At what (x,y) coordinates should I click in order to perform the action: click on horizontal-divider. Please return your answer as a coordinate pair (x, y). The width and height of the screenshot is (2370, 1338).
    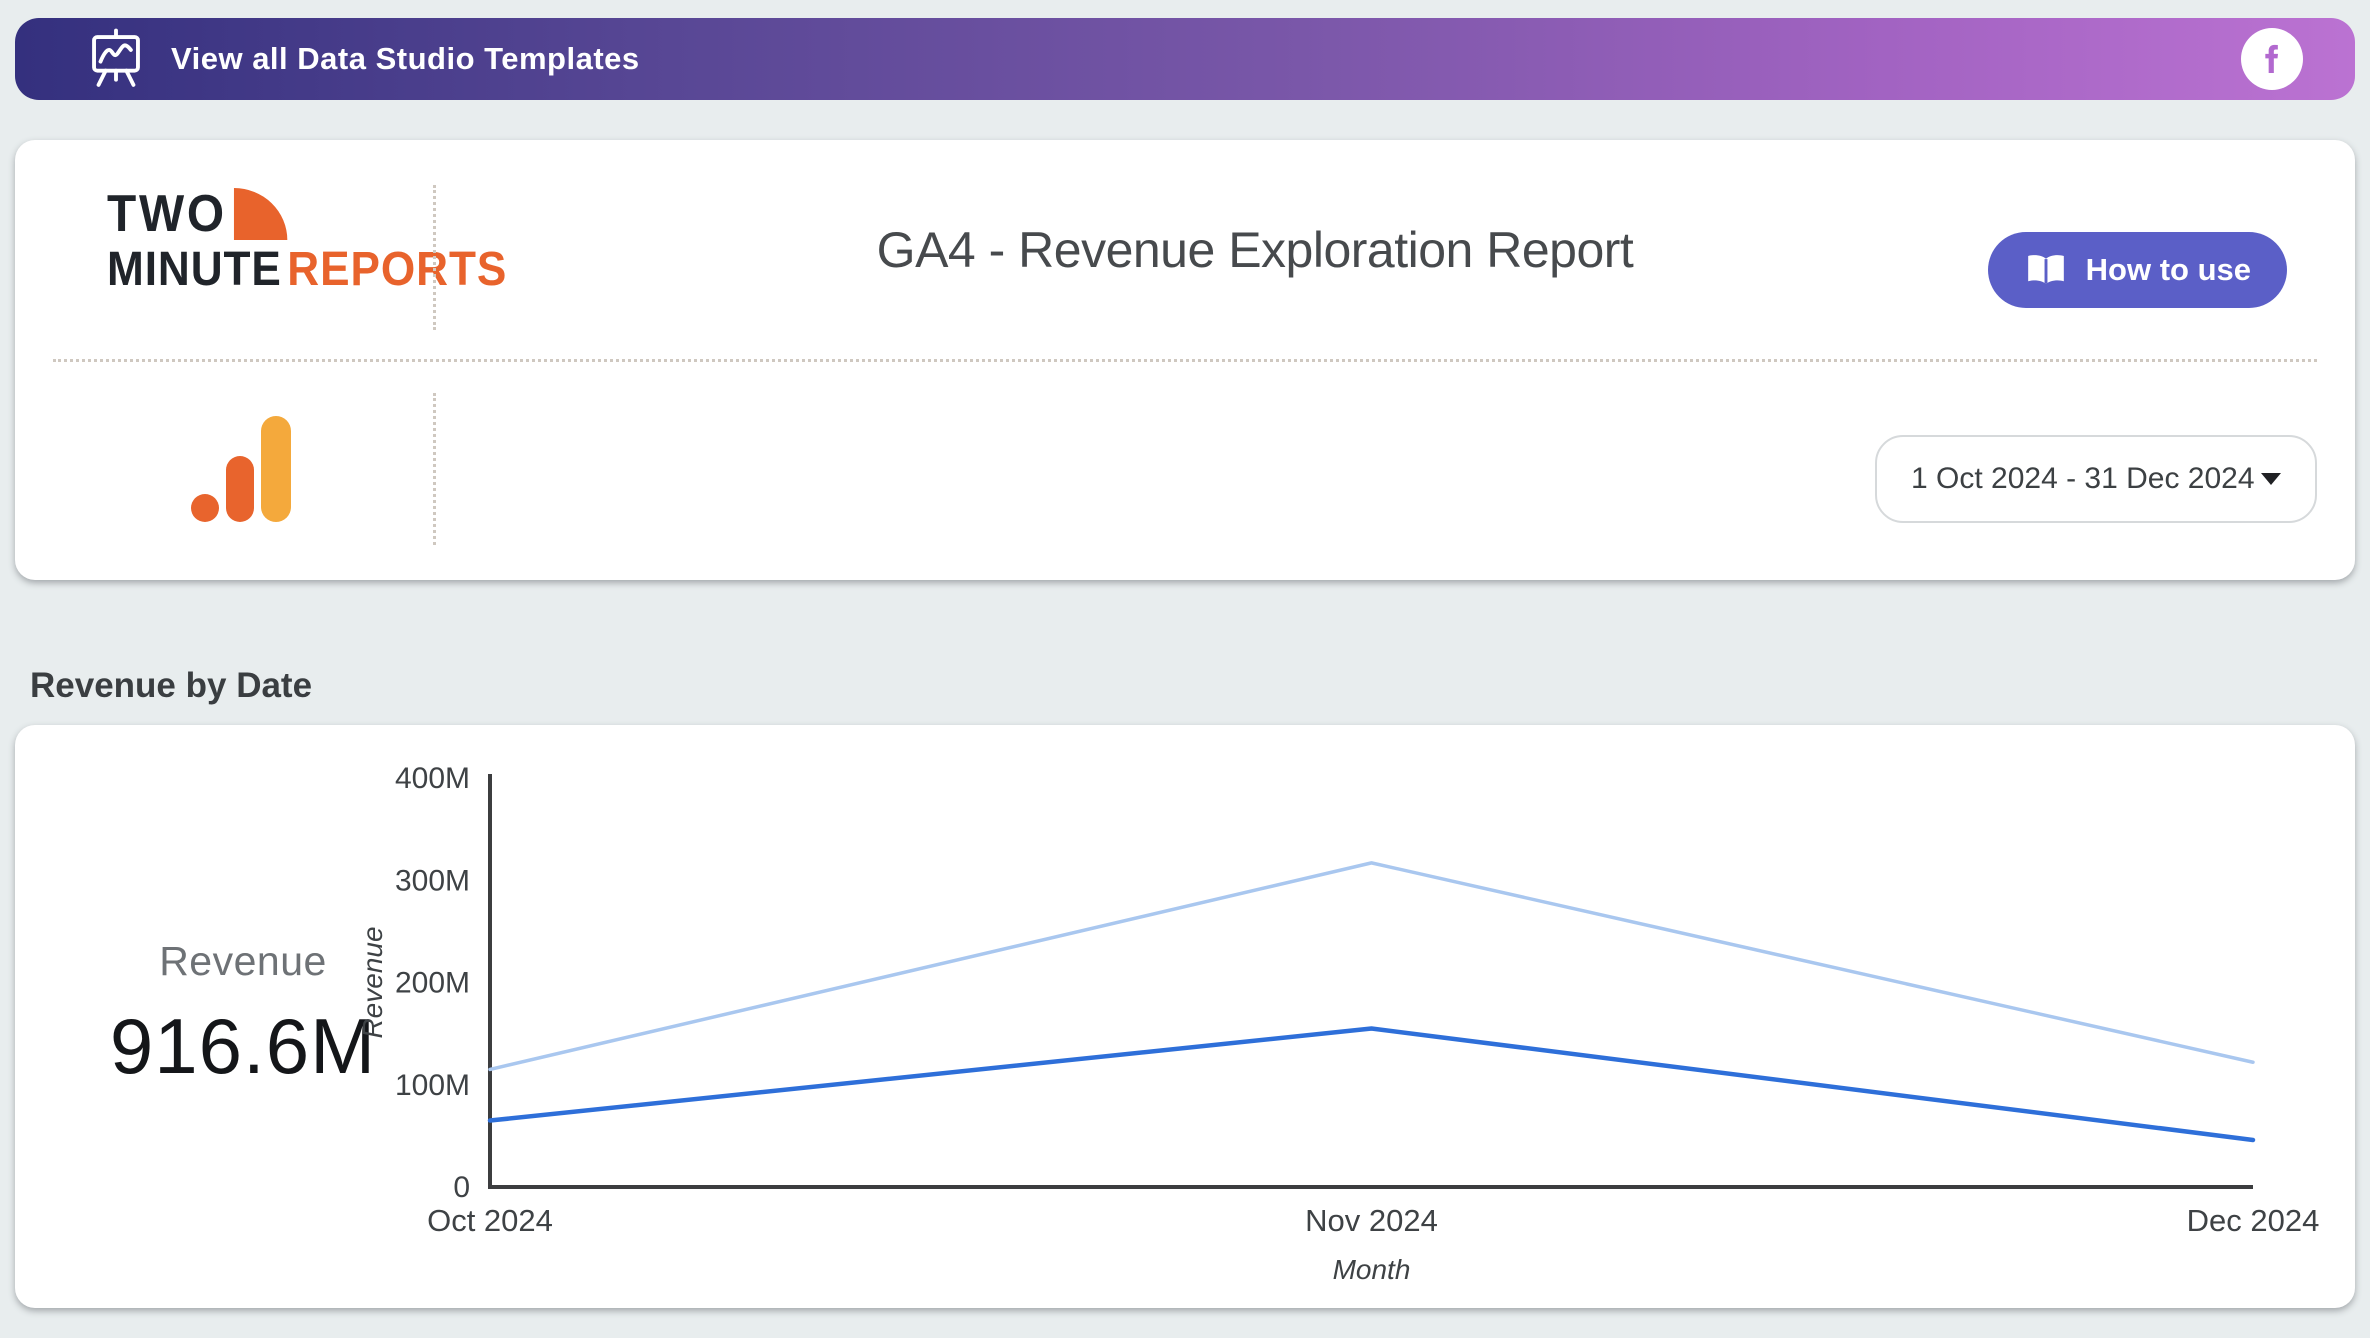
    Looking at the image, I should click on (1185, 360).